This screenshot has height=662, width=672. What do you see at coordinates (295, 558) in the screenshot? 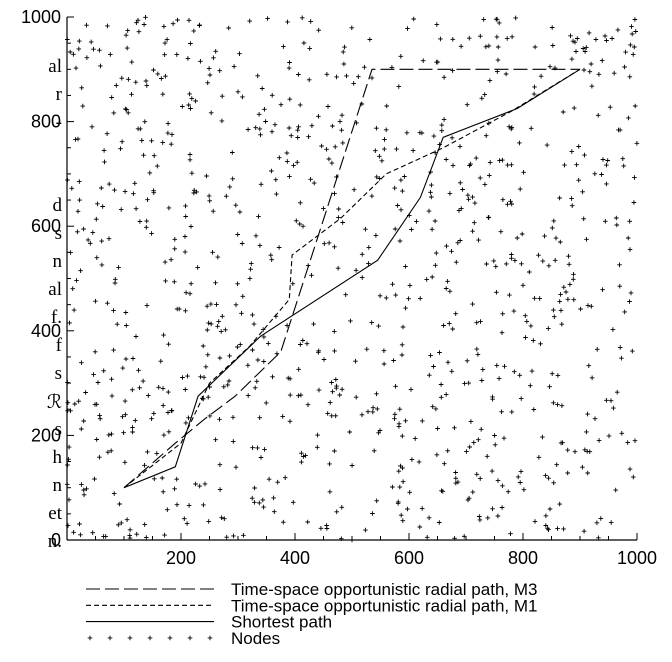
I see `x-tick-label: 400` at bounding box center [295, 558].